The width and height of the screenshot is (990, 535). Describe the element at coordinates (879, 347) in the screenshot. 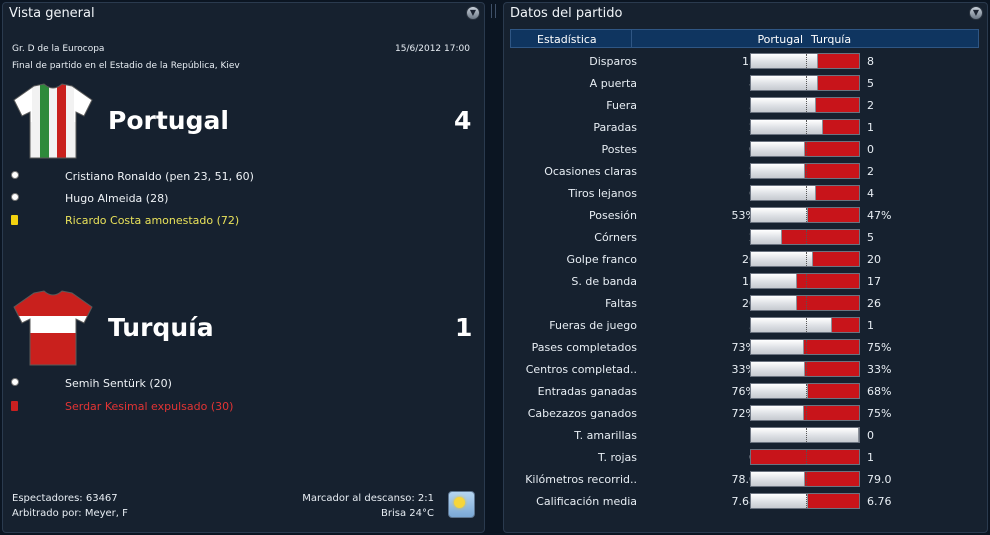

I see `stat-away-value: 75%` at that location.